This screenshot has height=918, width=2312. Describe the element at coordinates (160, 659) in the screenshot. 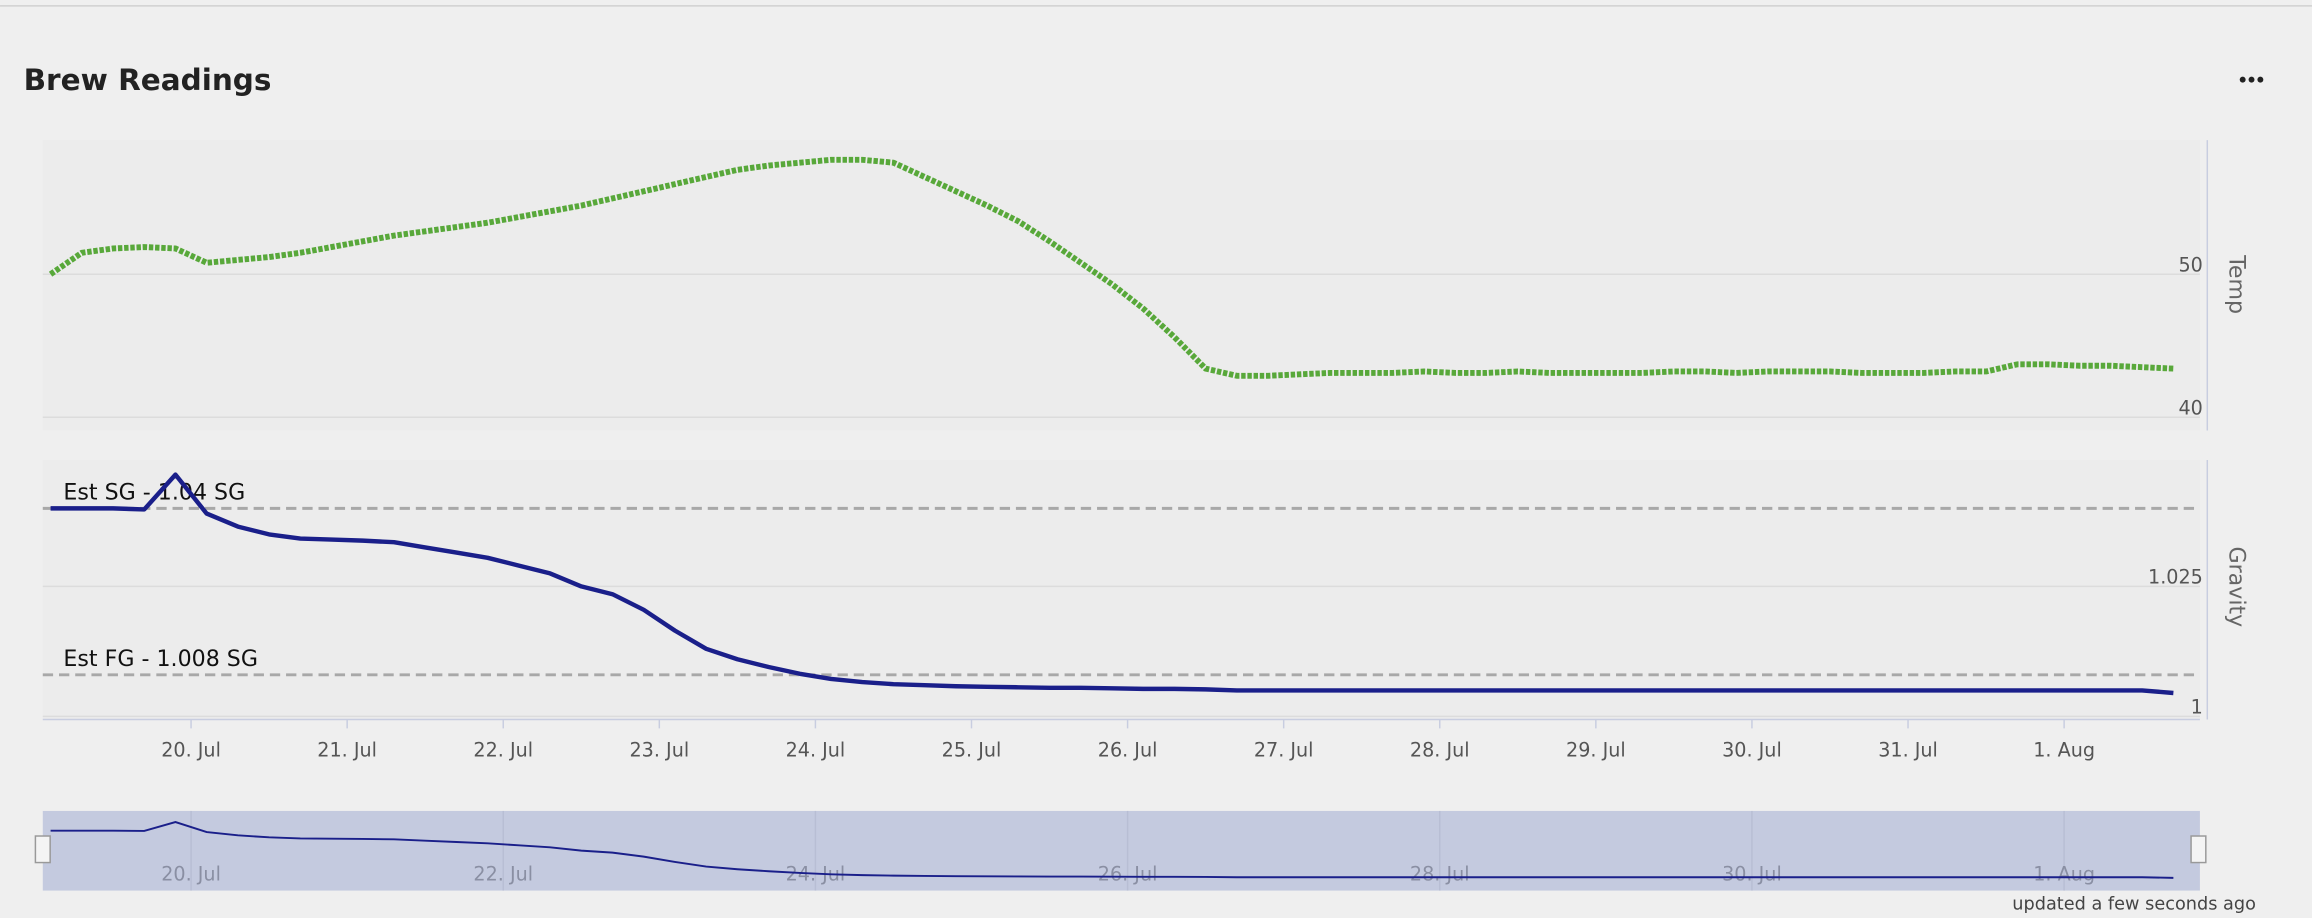

I see `plot-line-label: Est FG - 1.008 SG` at that location.